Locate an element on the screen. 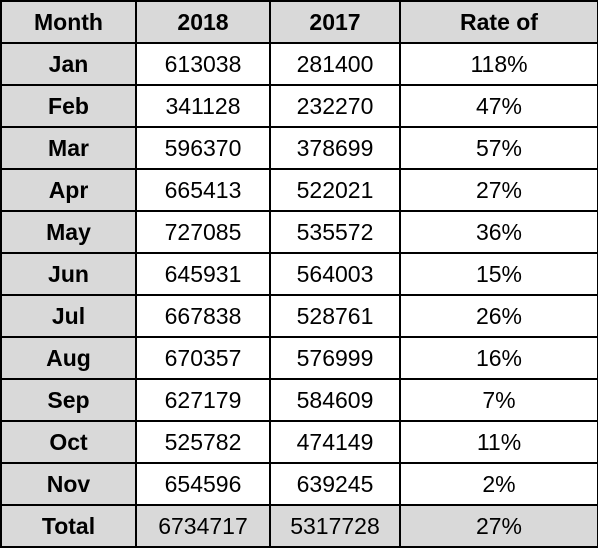  month-cell: Jan is located at coordinates (68, 64).